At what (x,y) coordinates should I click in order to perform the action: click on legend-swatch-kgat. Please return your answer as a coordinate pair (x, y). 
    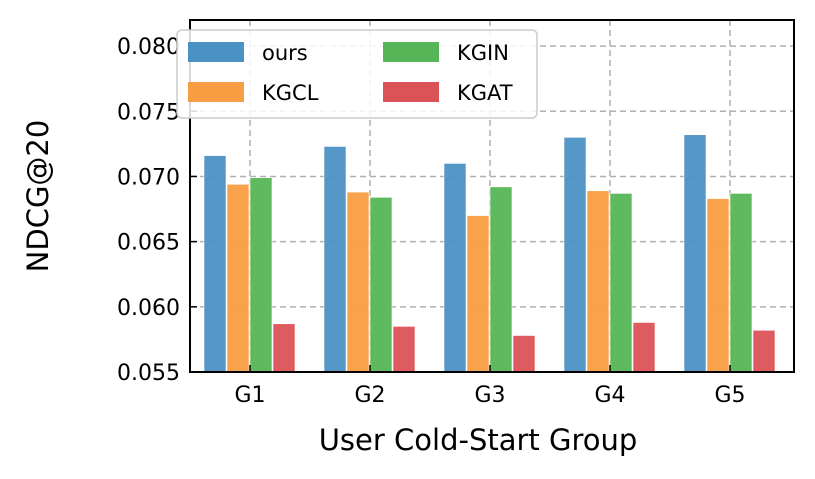
    Looking at the image, I should click on (411, 92).